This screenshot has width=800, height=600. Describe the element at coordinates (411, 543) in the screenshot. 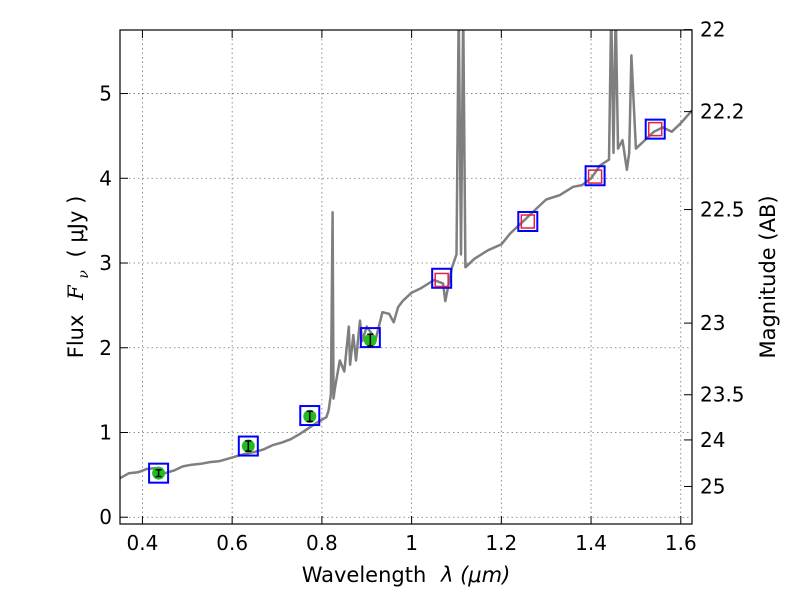

I see `x-tick-label: 1` at that location.